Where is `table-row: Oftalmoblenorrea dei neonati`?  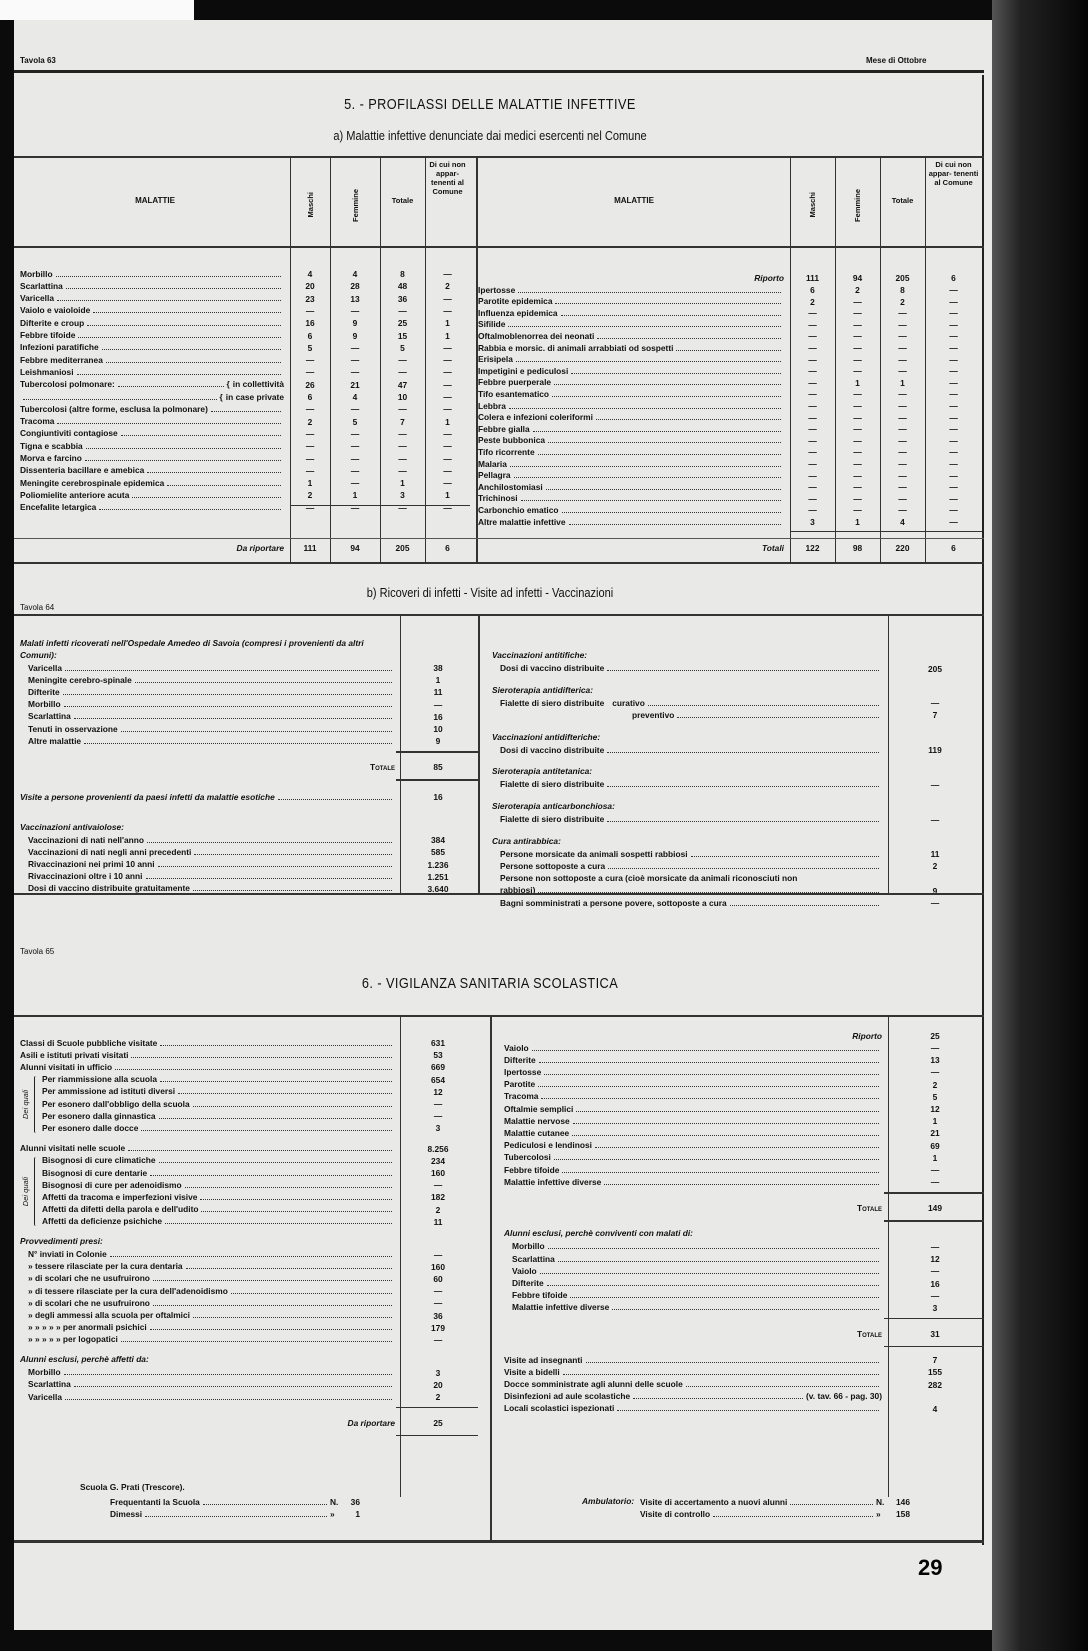
table-row: Oftalmoblenorrea dei neonati is located at coordinates (631, 336).